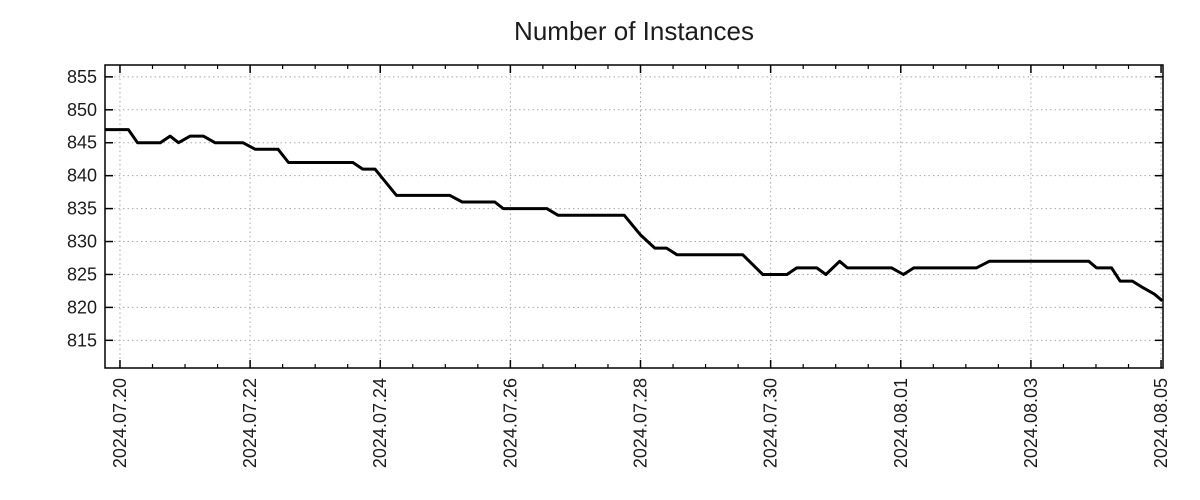 This screenshot has width=1200, height=500. Describe the element at coordinates (82, 209) in the screenshot. I see `y-tick-label: 835` at that location.